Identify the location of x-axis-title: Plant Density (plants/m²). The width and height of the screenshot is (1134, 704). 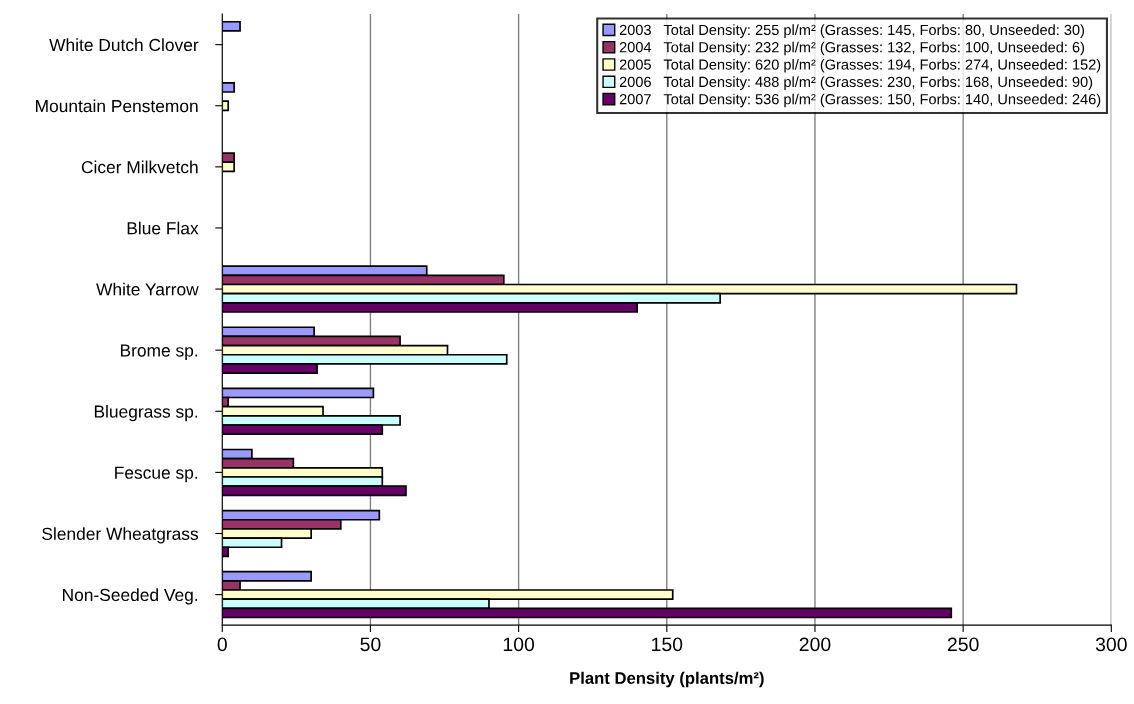
(667, 679).